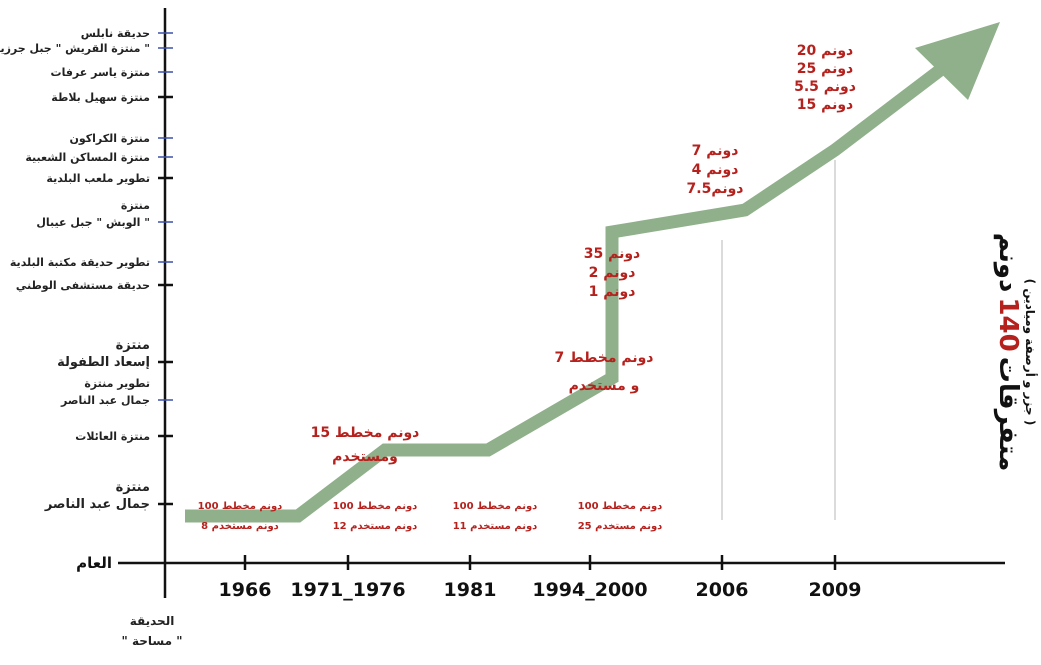  I want to click on arrow-head, so click(957, 61).